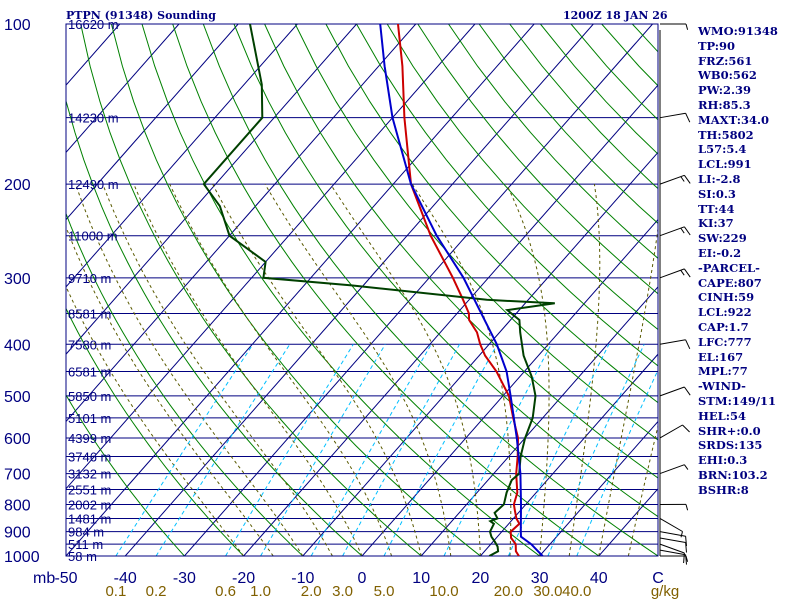 This screenshot has height=600, width=800. What do you see at coordinates (675, 294) in the screenshot?
I see `wind-barbs` at bounding box center [675, 294].